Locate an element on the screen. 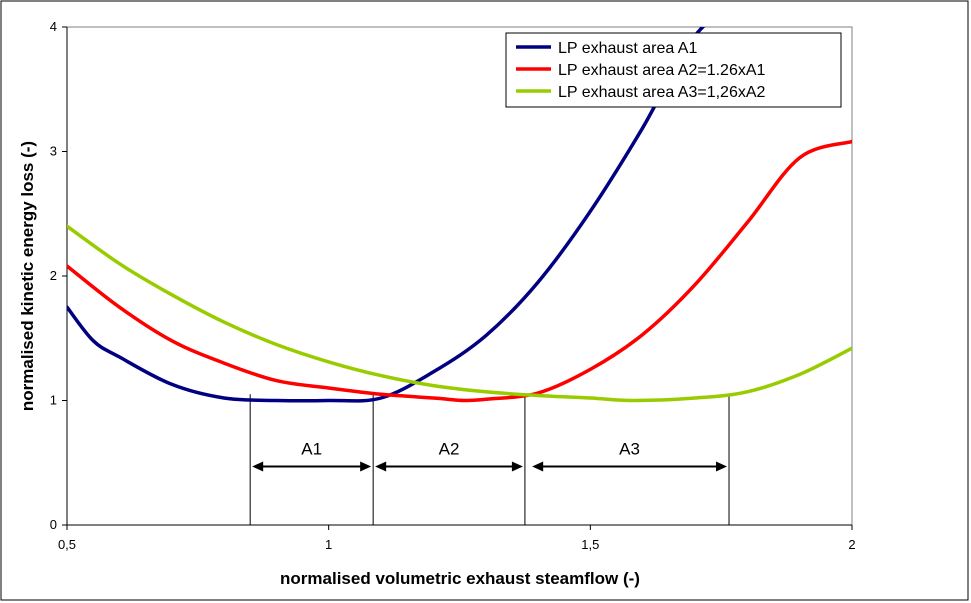 This screenshot has height=603, width=971. range-arrow-a2: A2 is located at coordinates (449, 455).